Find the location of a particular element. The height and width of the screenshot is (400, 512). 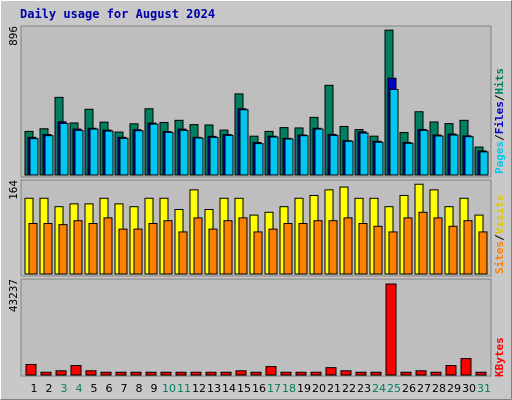

legend-hits-files-pages: Pages/Files/Hits is located at coordinates (499, 121).